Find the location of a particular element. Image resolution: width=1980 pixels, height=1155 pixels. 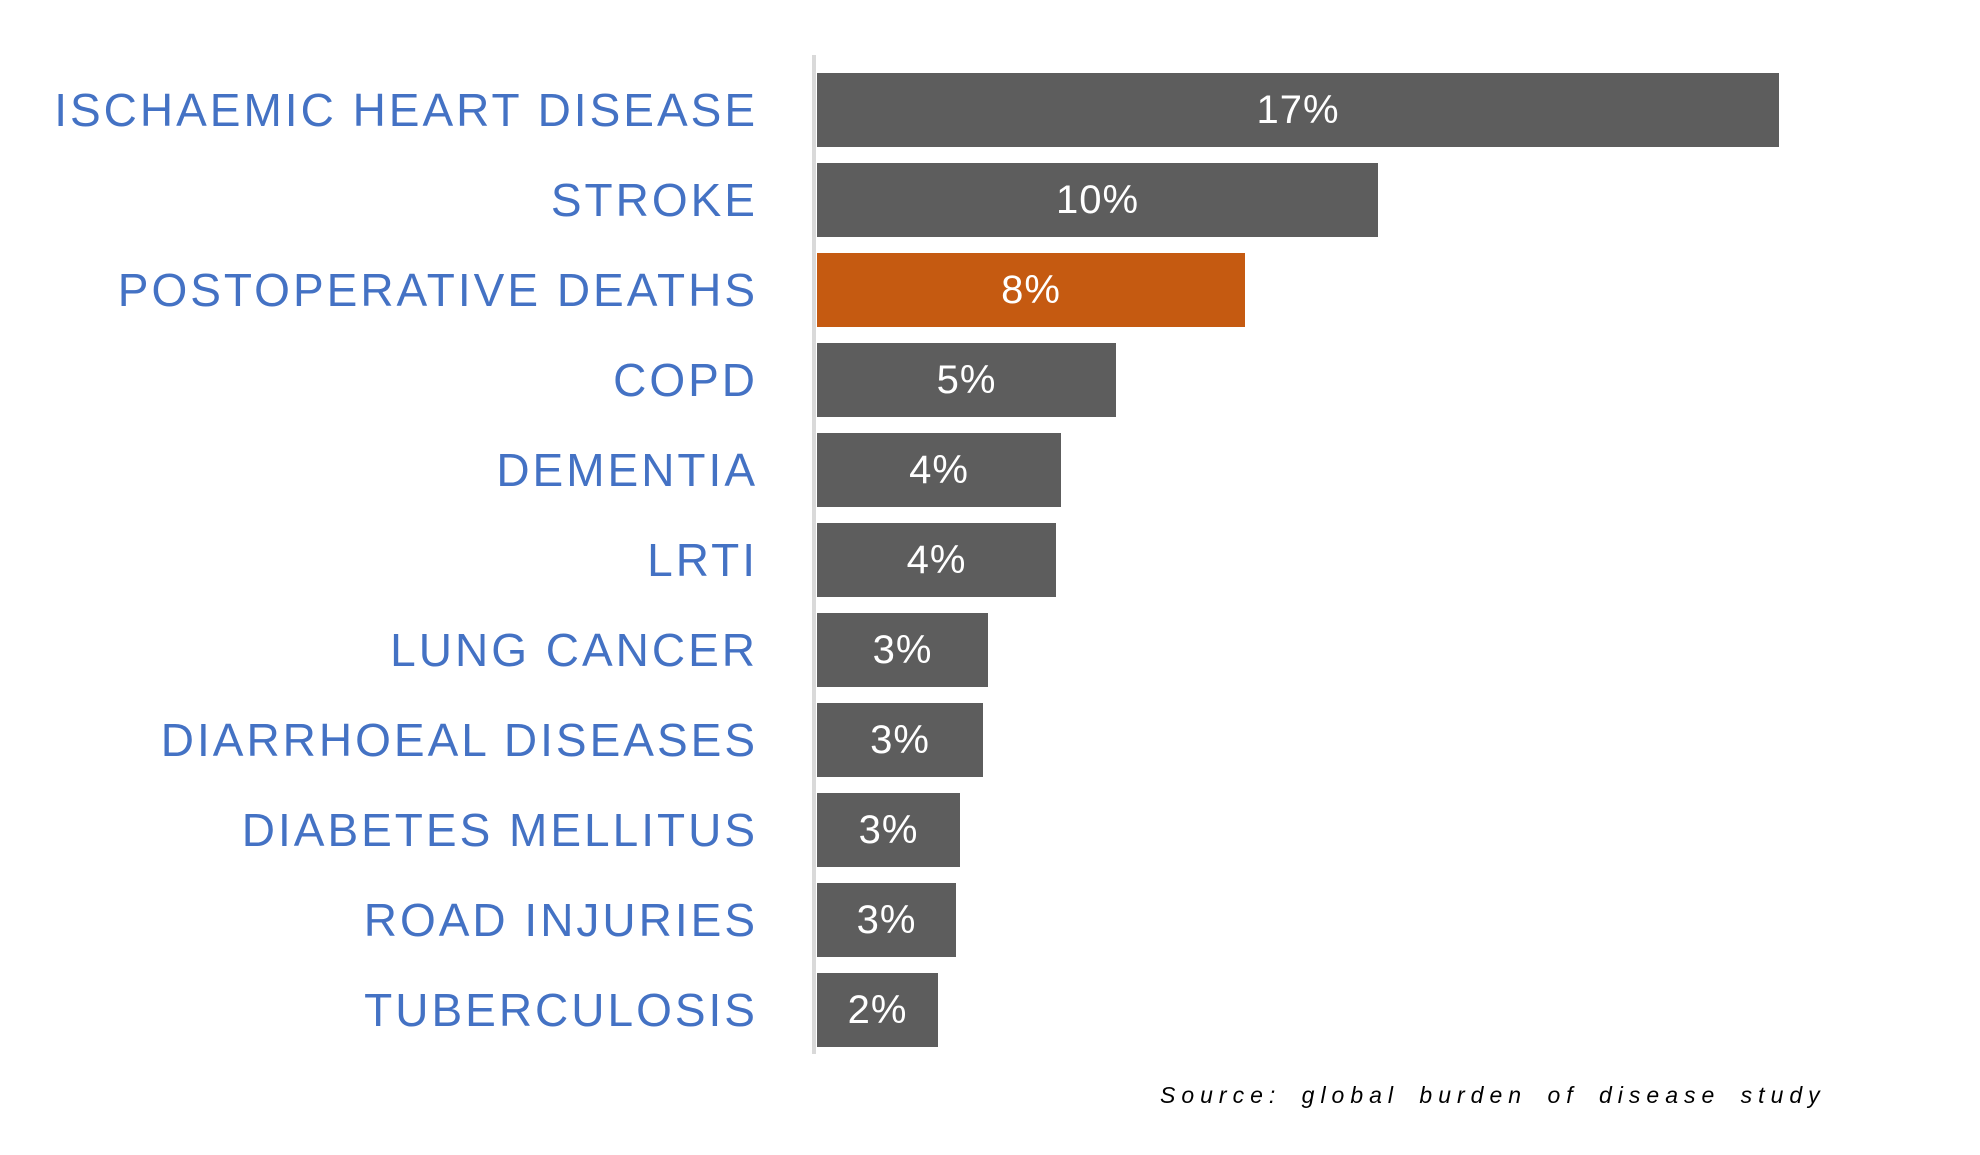

source-note: Source: global burden of disease study is located at coordinates (1493, 1095).